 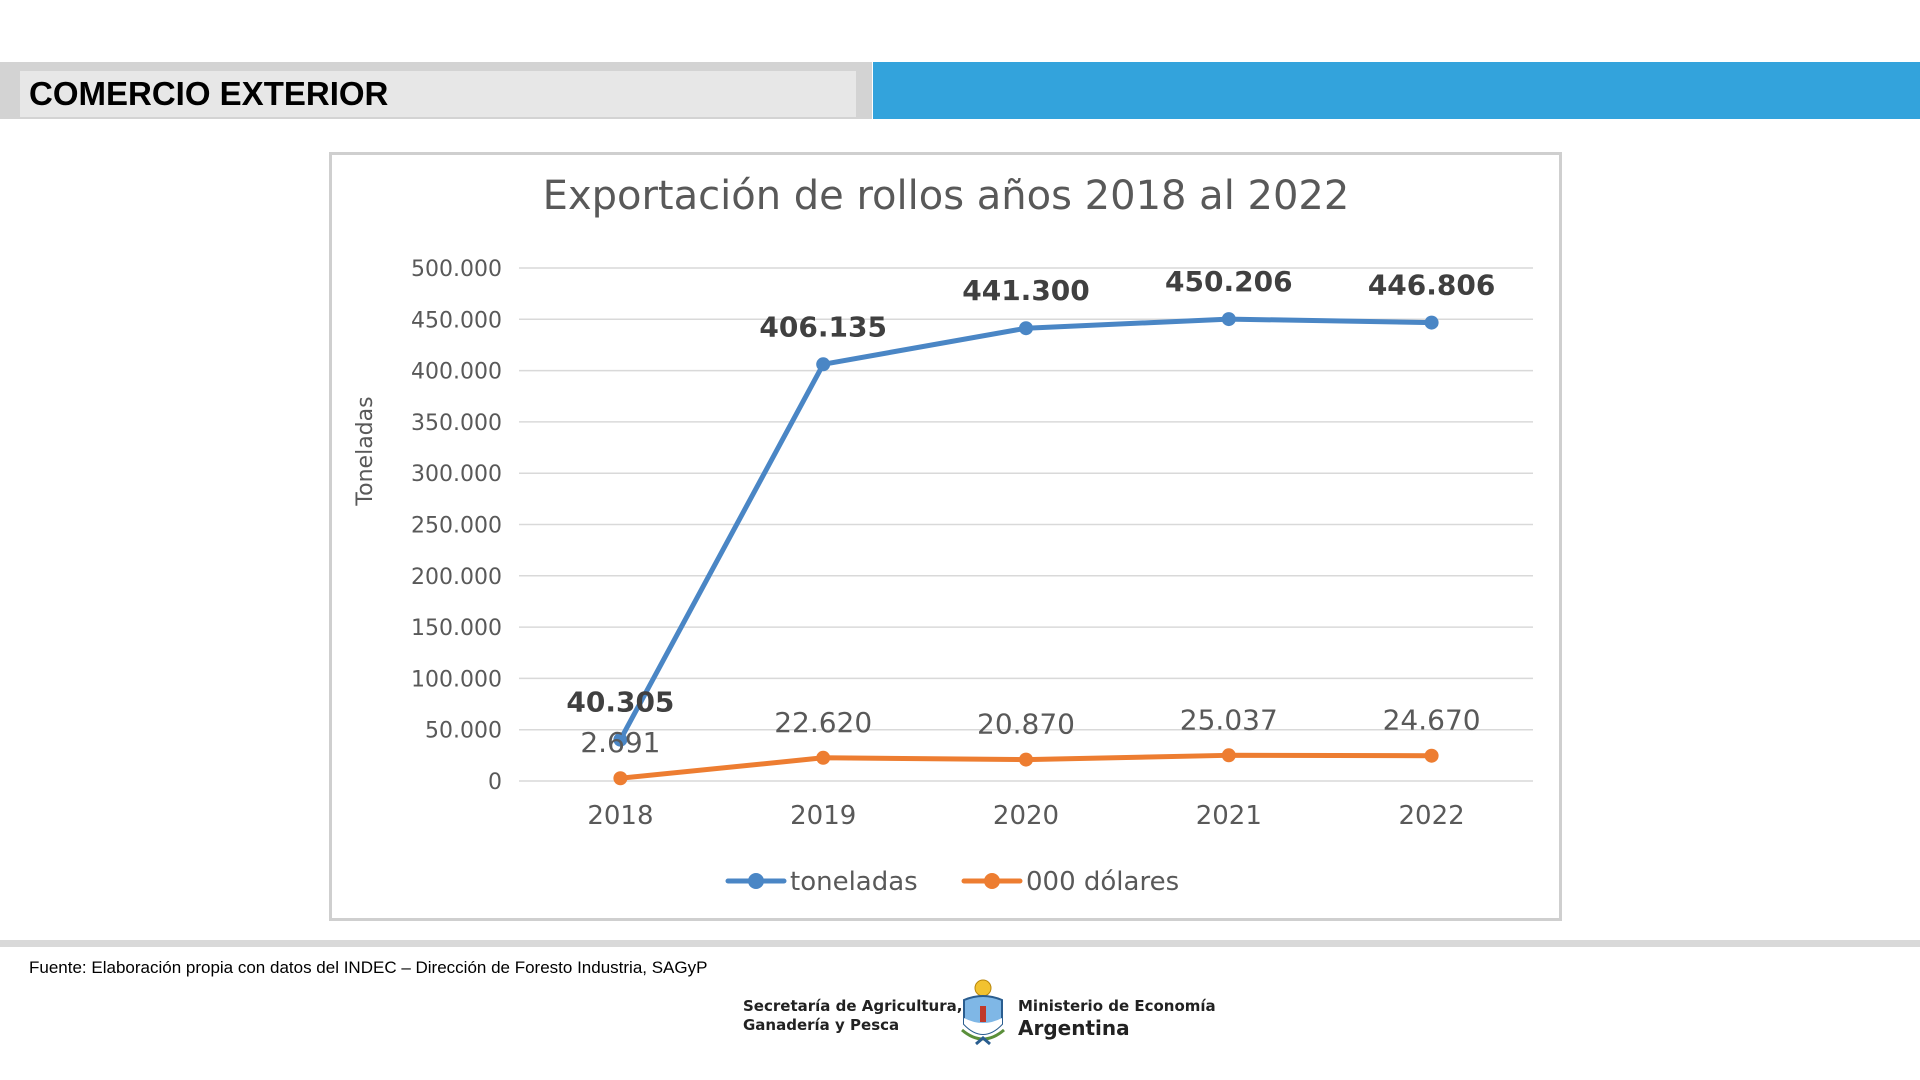 I want to click on data-label: 406.135, so click(x=823, y=326).